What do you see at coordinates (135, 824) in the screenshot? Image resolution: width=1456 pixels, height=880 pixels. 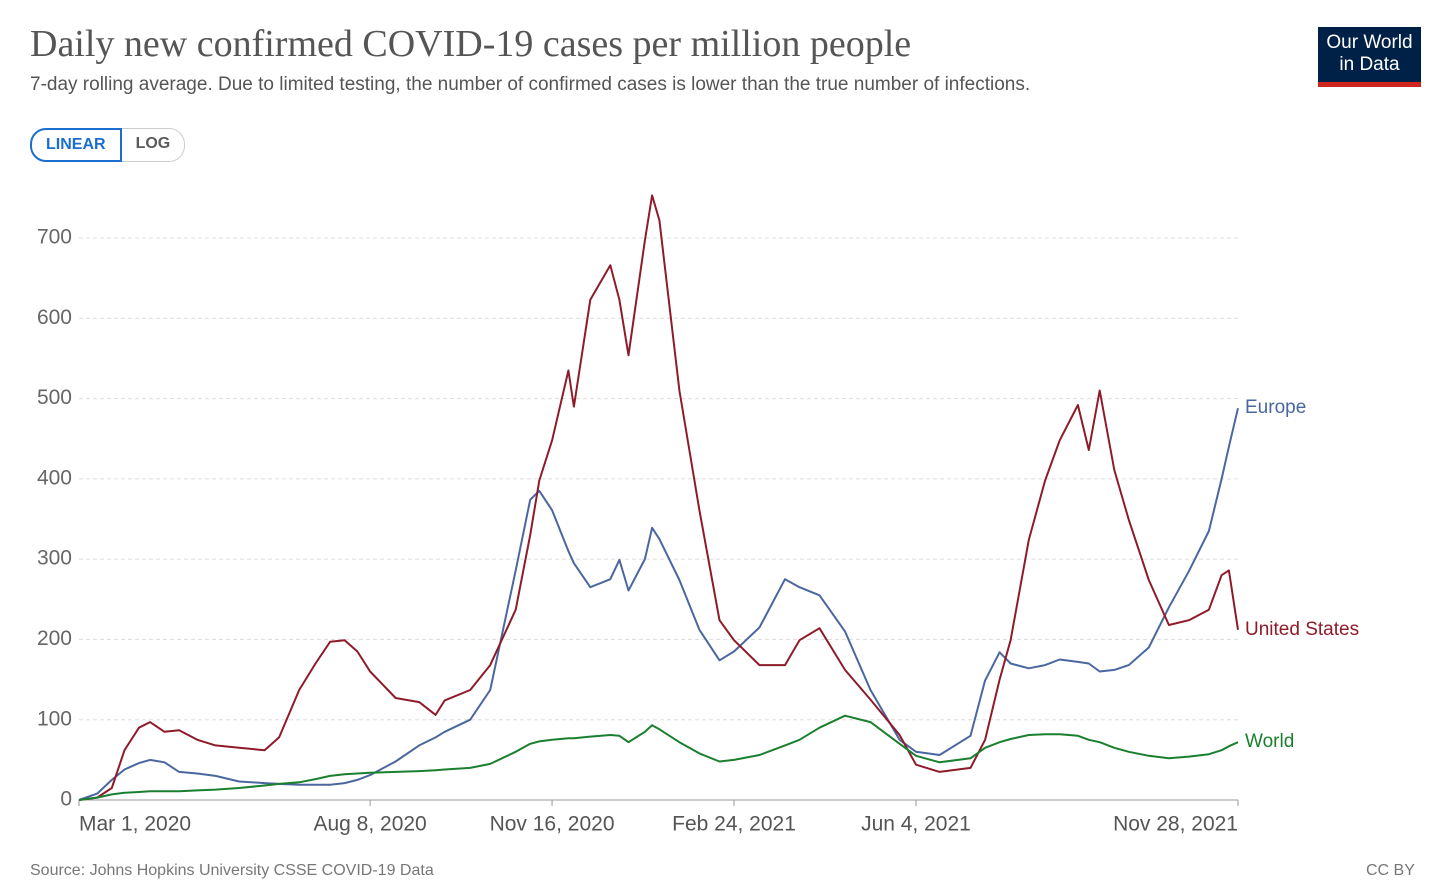 I see `x-tick-label: Mar 1, 2020` at bounding box center [135, 824].